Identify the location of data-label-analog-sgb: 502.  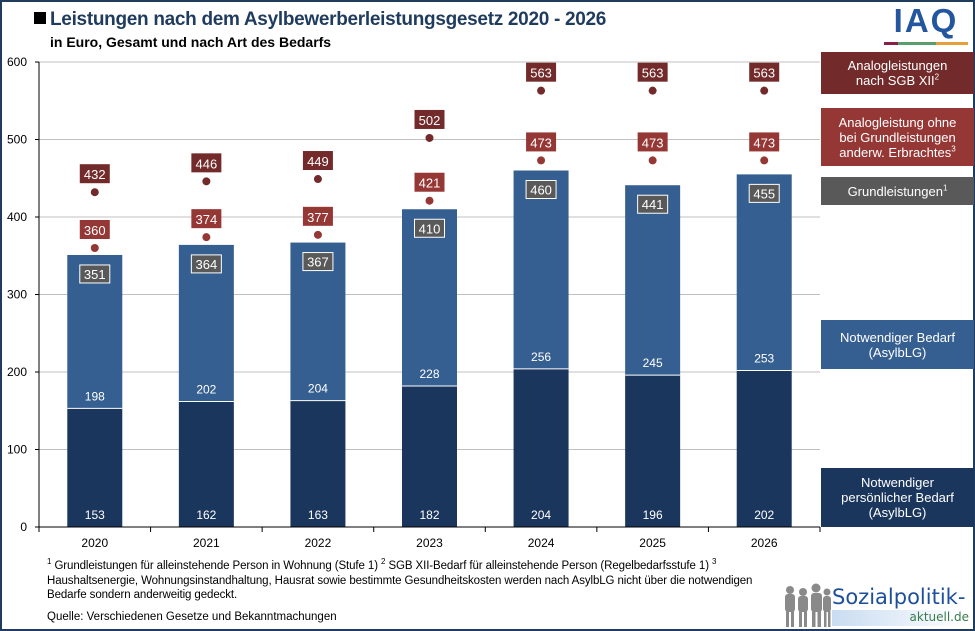
(430, 120).